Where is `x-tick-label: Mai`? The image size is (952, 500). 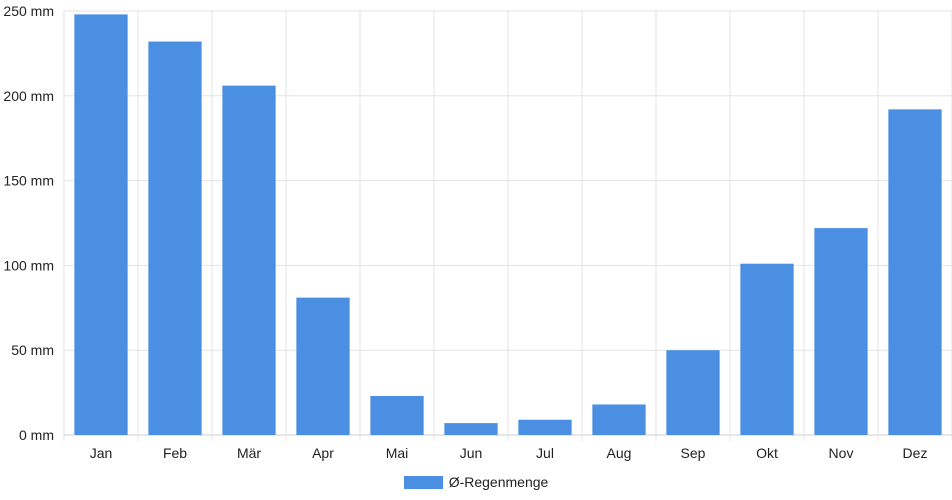
x-tick-label: Mai is located at coordinates (397, 453).